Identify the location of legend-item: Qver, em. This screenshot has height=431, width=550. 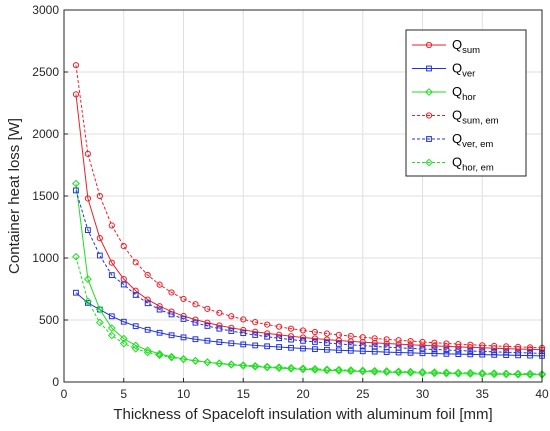
(452, 140).